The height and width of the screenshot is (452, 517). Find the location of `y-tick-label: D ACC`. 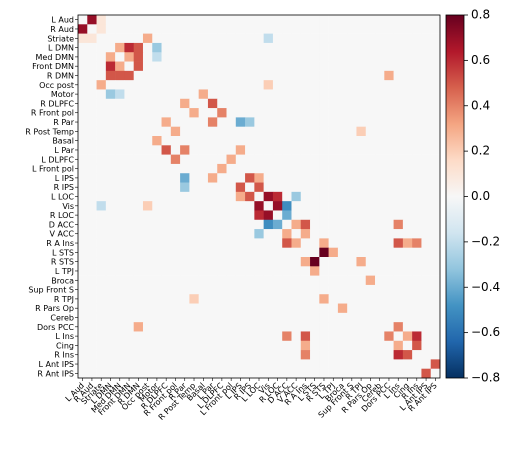

y-tick-label: D ACC is located at coordinates (62, 224).